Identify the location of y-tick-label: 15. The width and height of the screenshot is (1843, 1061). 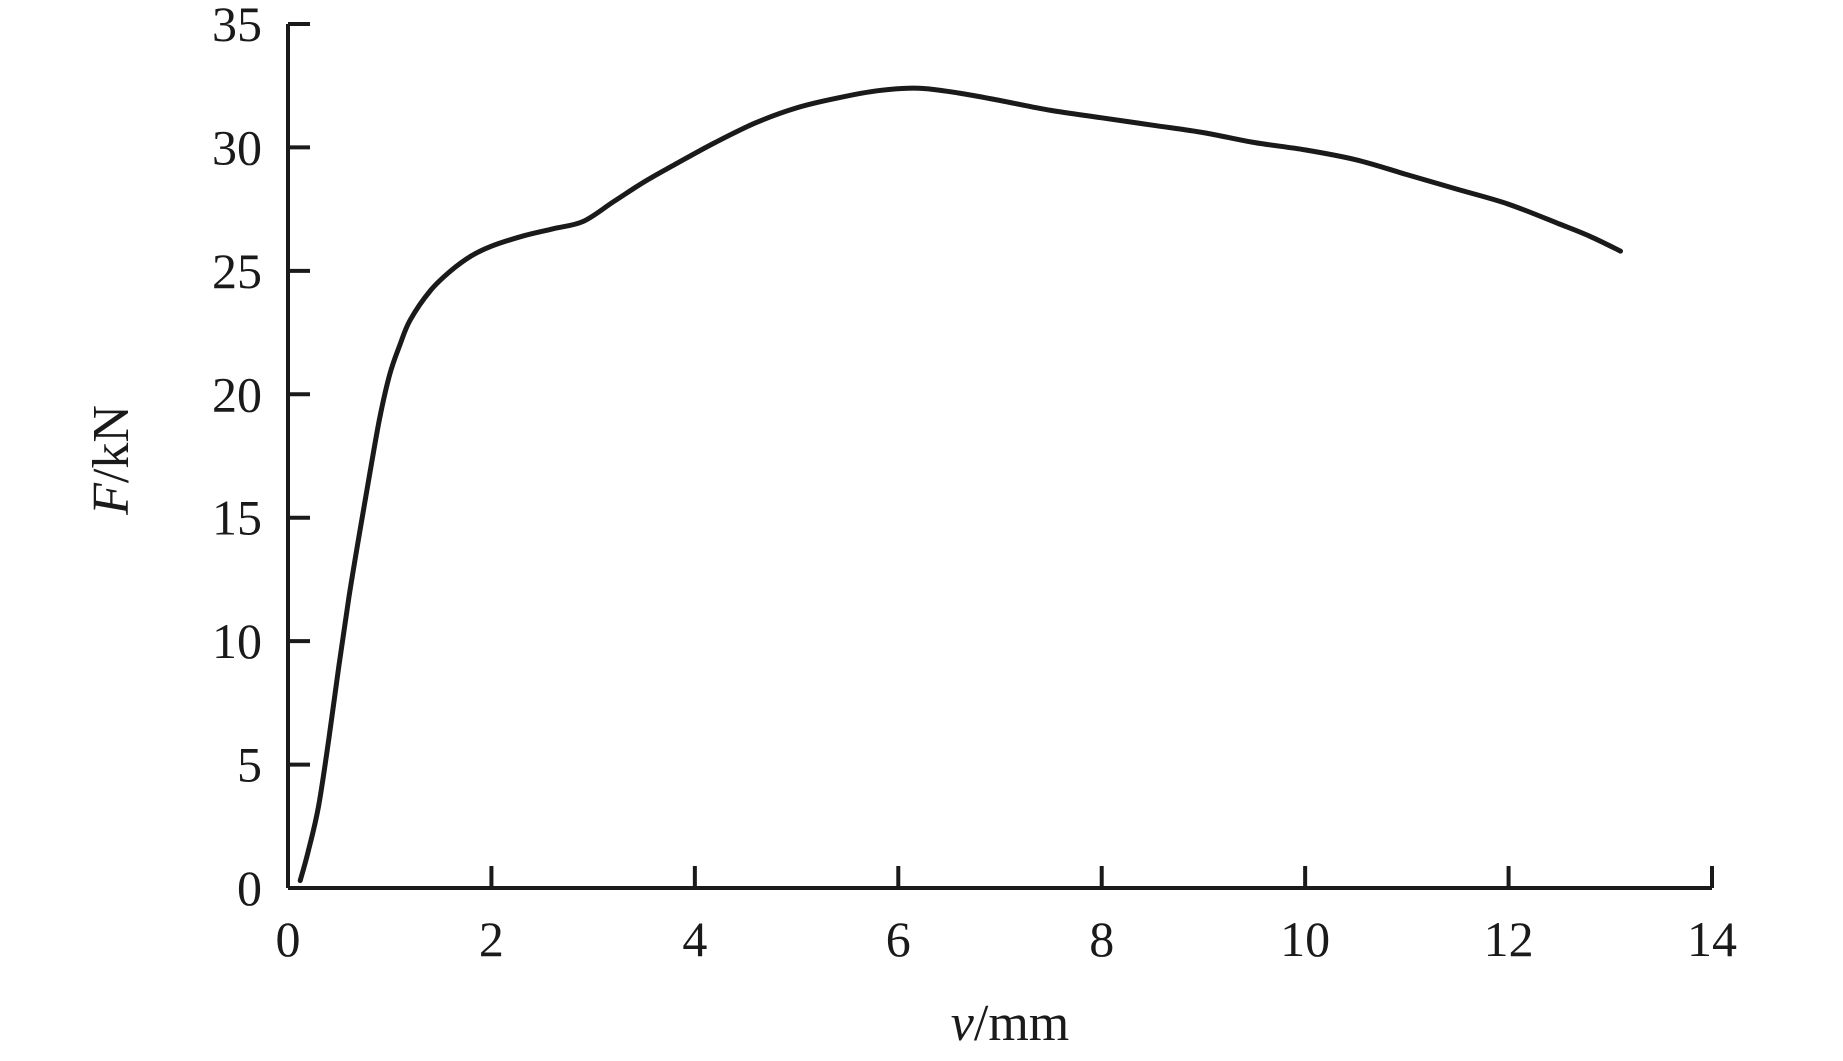
(237, 518).